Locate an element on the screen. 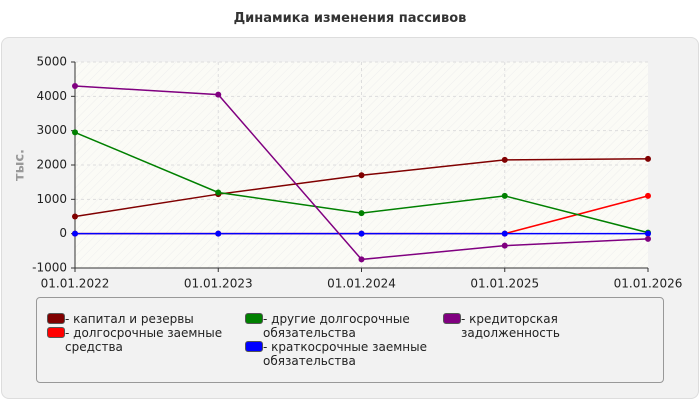 This screenshot has height=400, width=700. legend-item: - капитал и резервы is located at coordinates (151, 319).